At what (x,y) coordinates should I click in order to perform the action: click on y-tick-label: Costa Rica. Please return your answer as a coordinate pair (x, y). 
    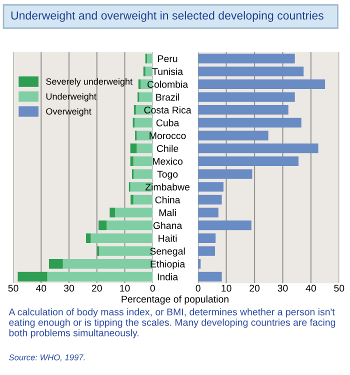
    Looking at the image, I should click on (168, 110).